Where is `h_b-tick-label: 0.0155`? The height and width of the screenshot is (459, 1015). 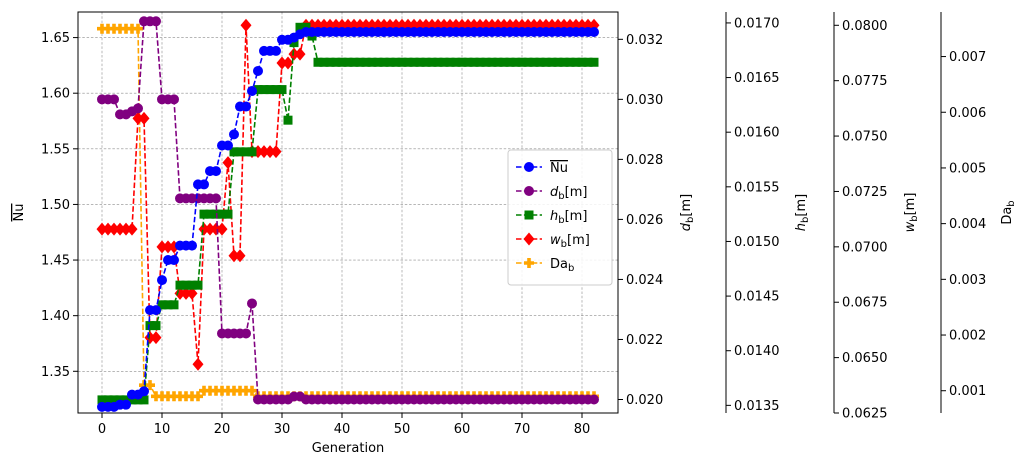
h_b-tick-label: 0.0155 is located at coordinates (757, 187).